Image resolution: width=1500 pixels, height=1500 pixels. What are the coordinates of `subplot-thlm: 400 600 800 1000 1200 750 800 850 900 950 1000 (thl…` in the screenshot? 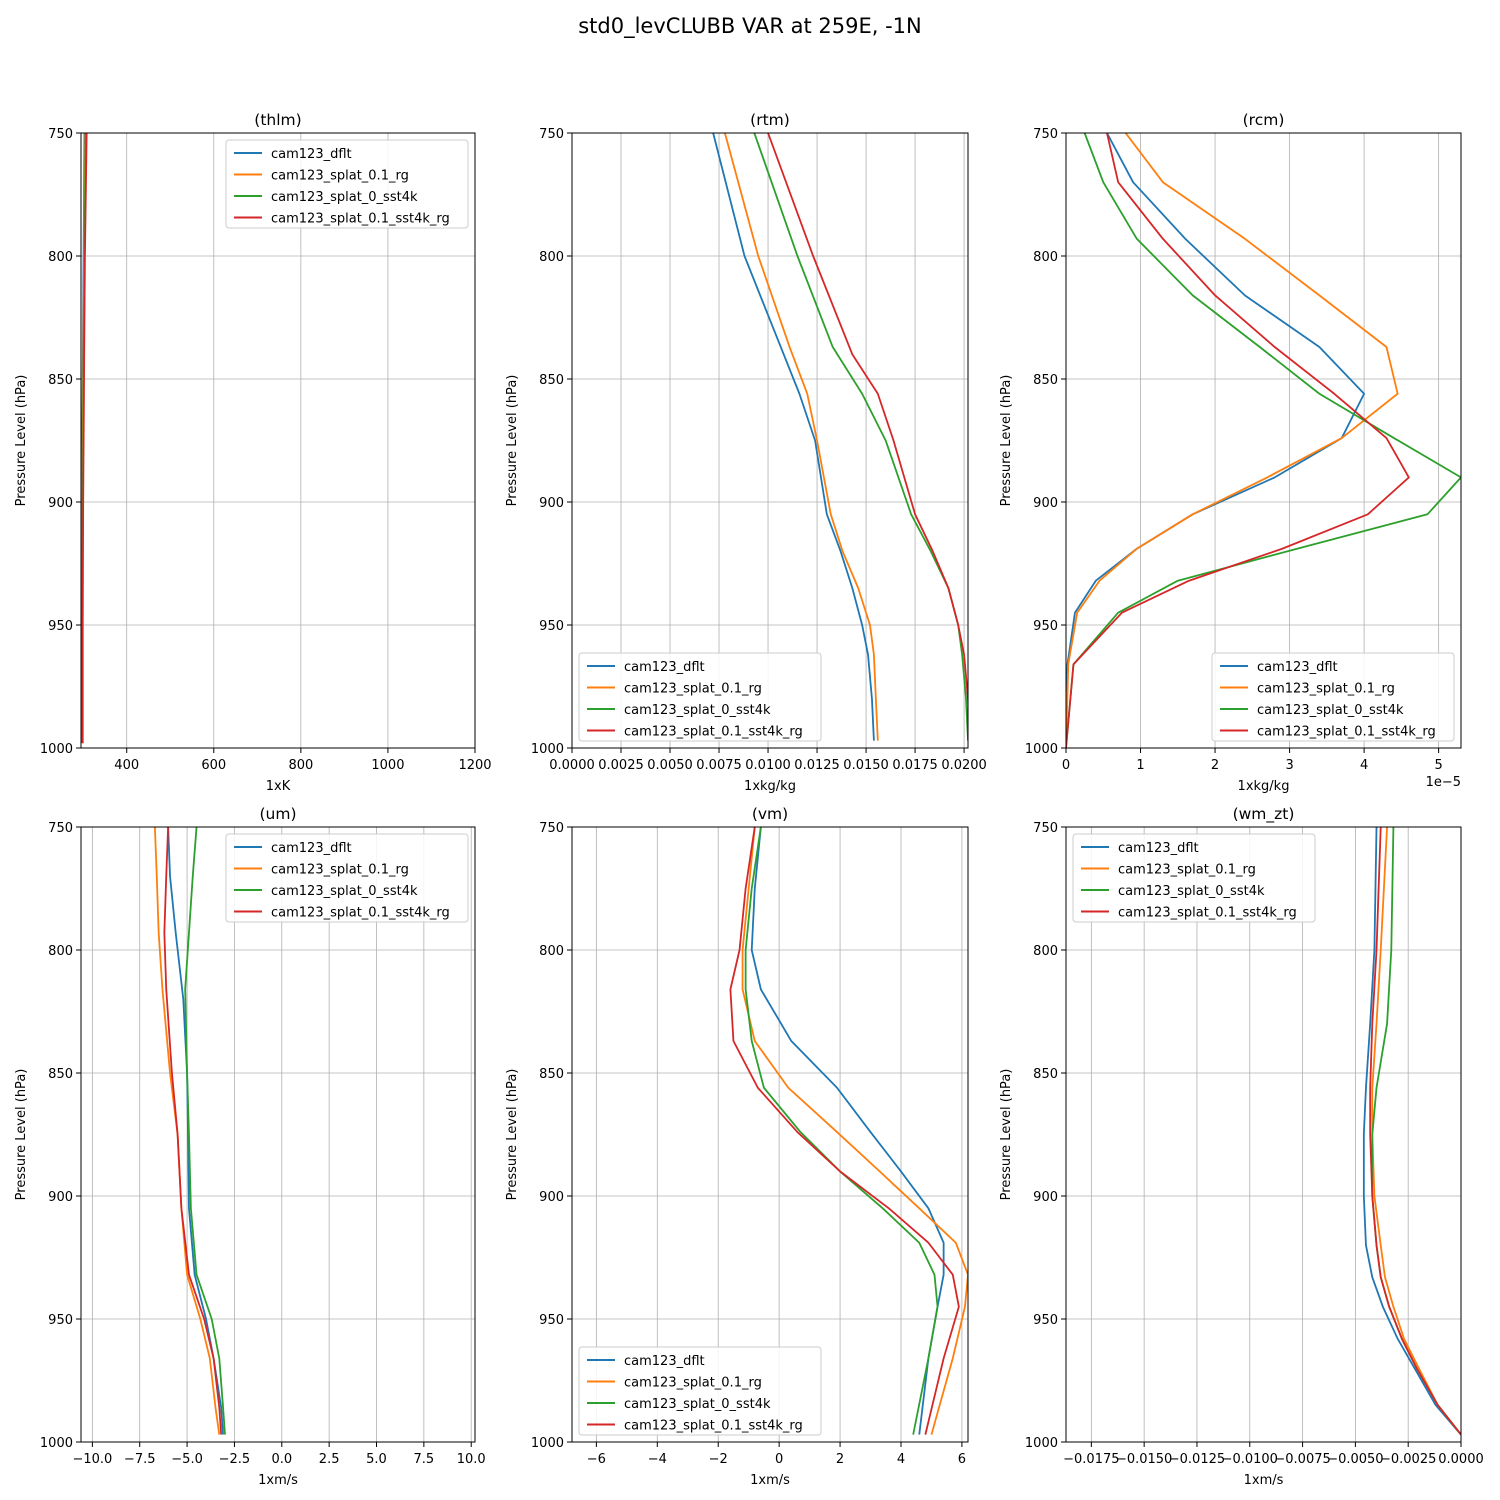 It's located at (253, 452).